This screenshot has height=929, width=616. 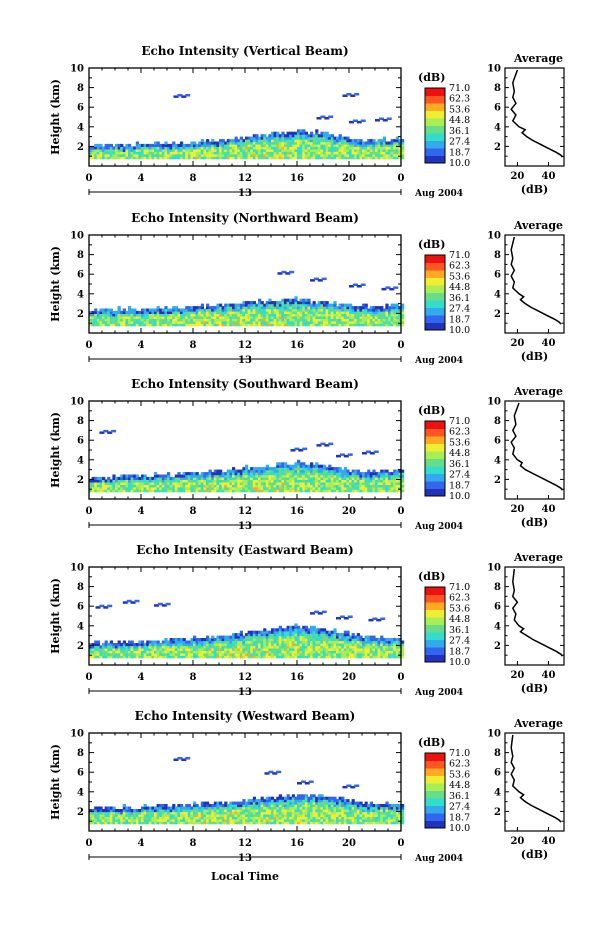 What do you see at coordinates (247, 629) in the screenshot?
I see `heatmap-cells` at bounding box center [247, 629].